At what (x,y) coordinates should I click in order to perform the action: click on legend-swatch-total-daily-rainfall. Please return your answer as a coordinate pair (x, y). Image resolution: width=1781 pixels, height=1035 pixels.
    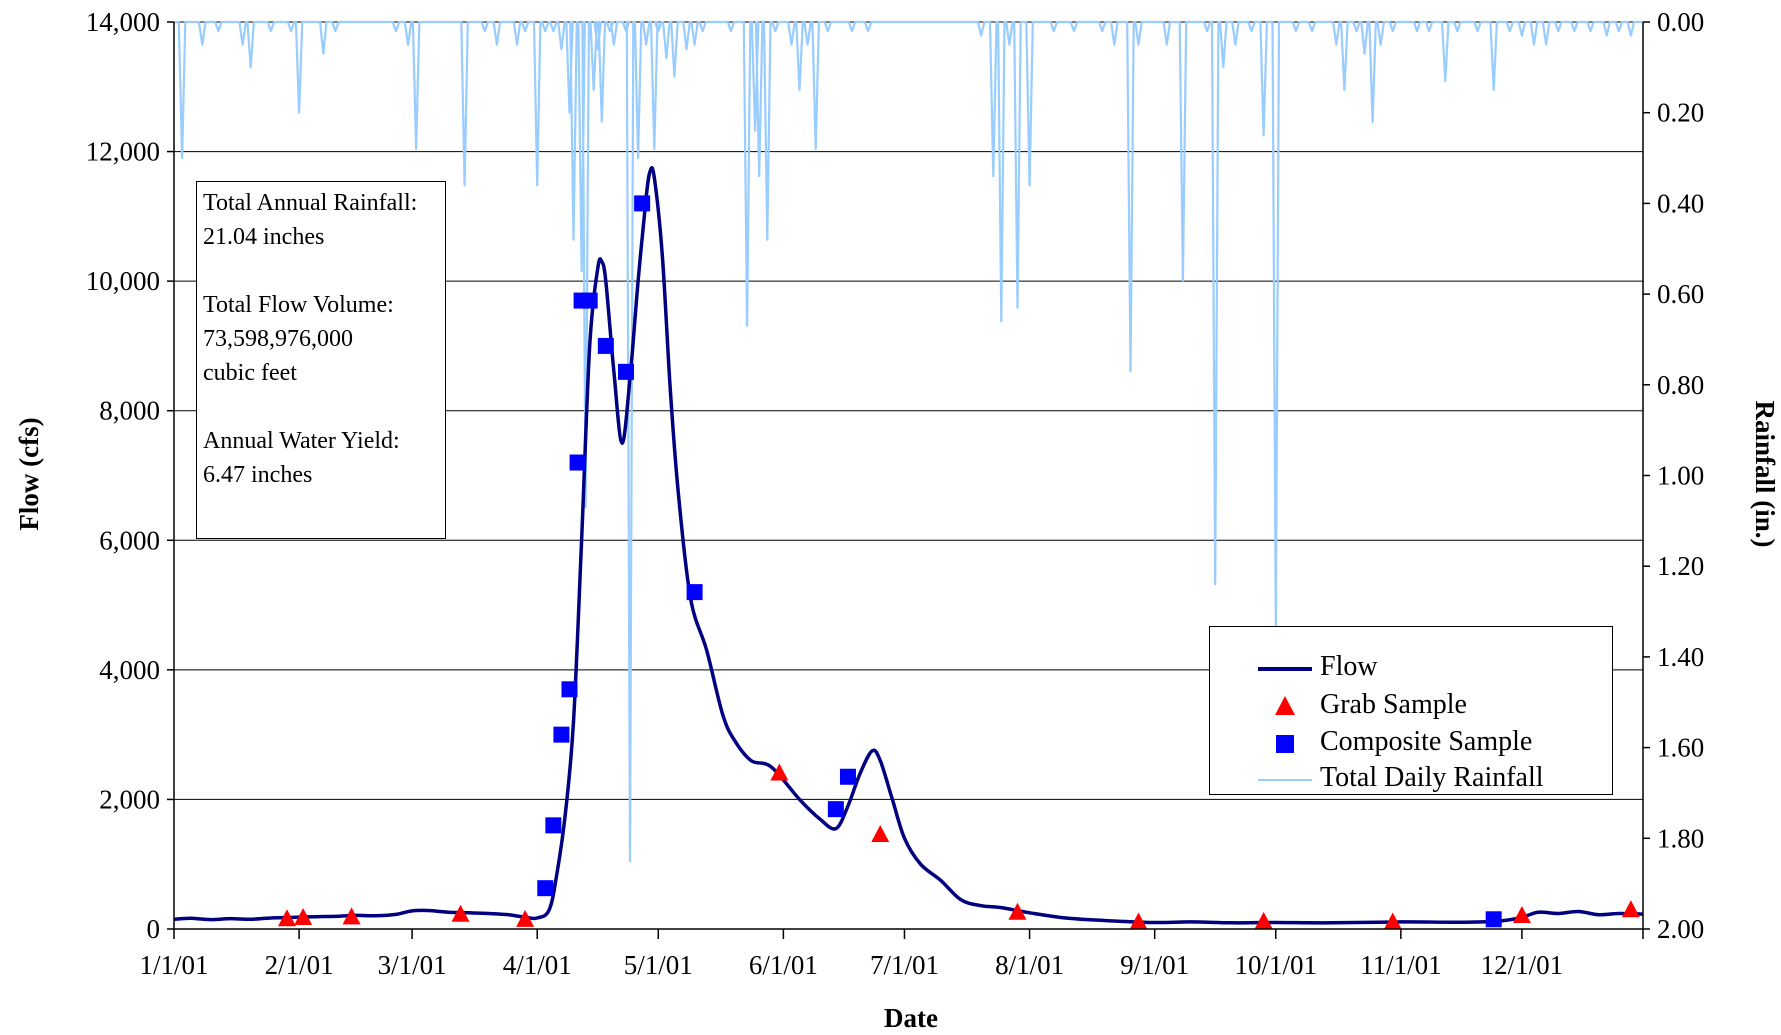
    Looking at the image, I should click on (1285, 780).